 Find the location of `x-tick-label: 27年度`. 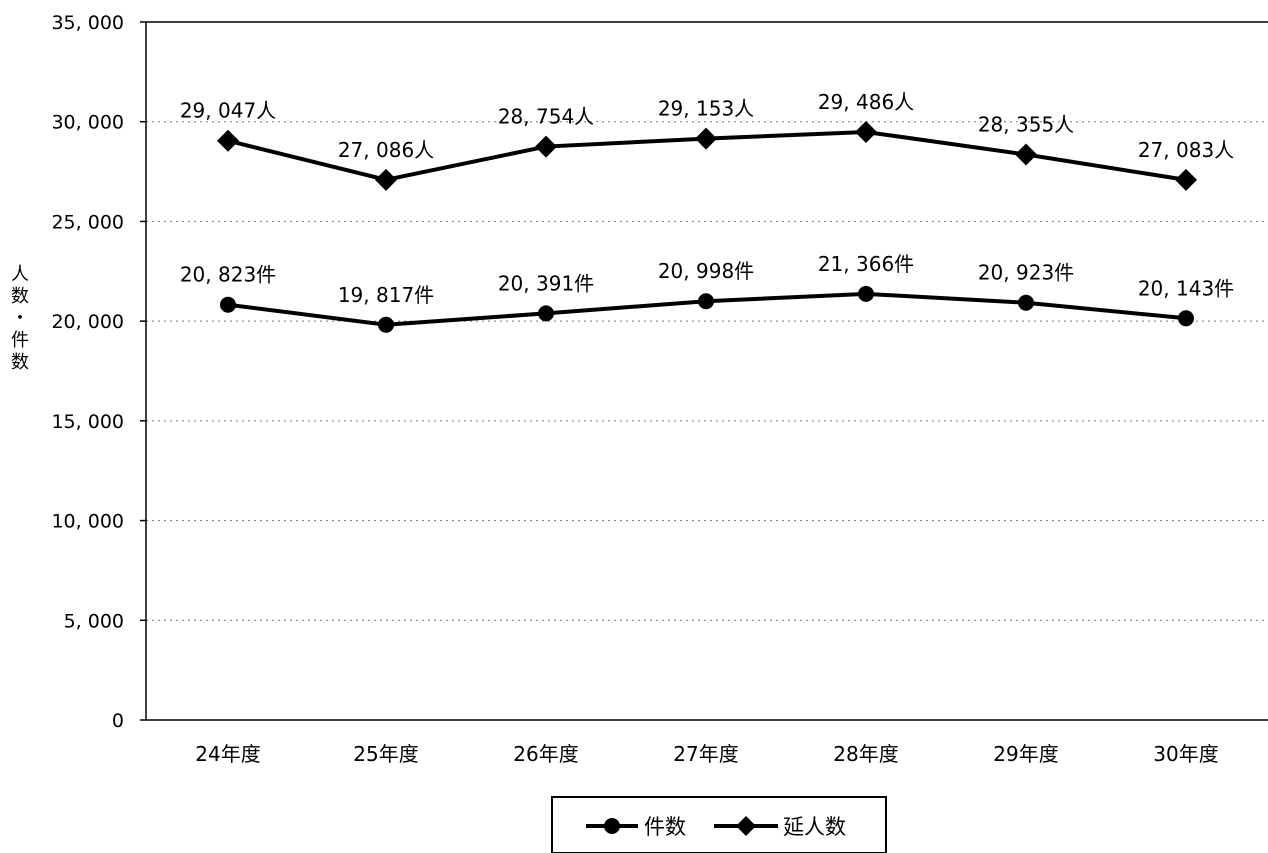

x-tick-label: 27年度 is located at coordinates (705, 754).